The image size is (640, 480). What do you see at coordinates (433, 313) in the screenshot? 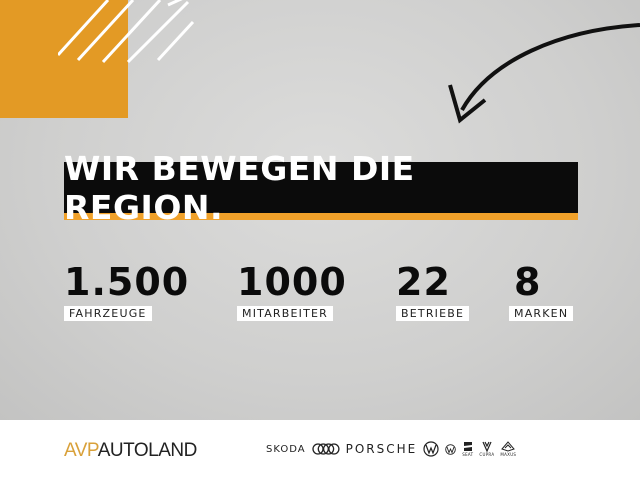
I see `stat-label: BETRIEBE` at bounding box center [433, 313].